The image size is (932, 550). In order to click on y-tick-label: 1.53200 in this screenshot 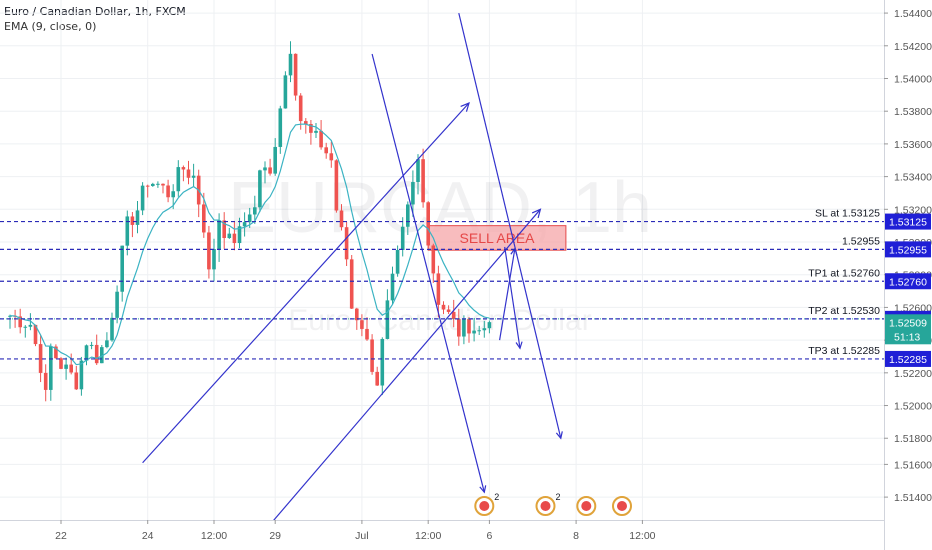, I will do `click(913, 210)`.